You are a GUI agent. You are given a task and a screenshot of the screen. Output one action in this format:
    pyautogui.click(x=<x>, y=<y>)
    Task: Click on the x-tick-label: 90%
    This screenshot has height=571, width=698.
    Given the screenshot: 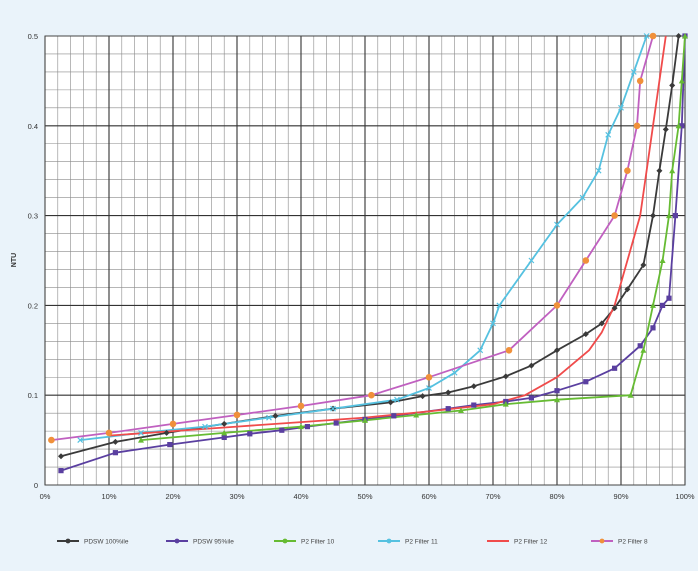 What is the action you would take?
    pyautogui.click(x=620, y=496)
    